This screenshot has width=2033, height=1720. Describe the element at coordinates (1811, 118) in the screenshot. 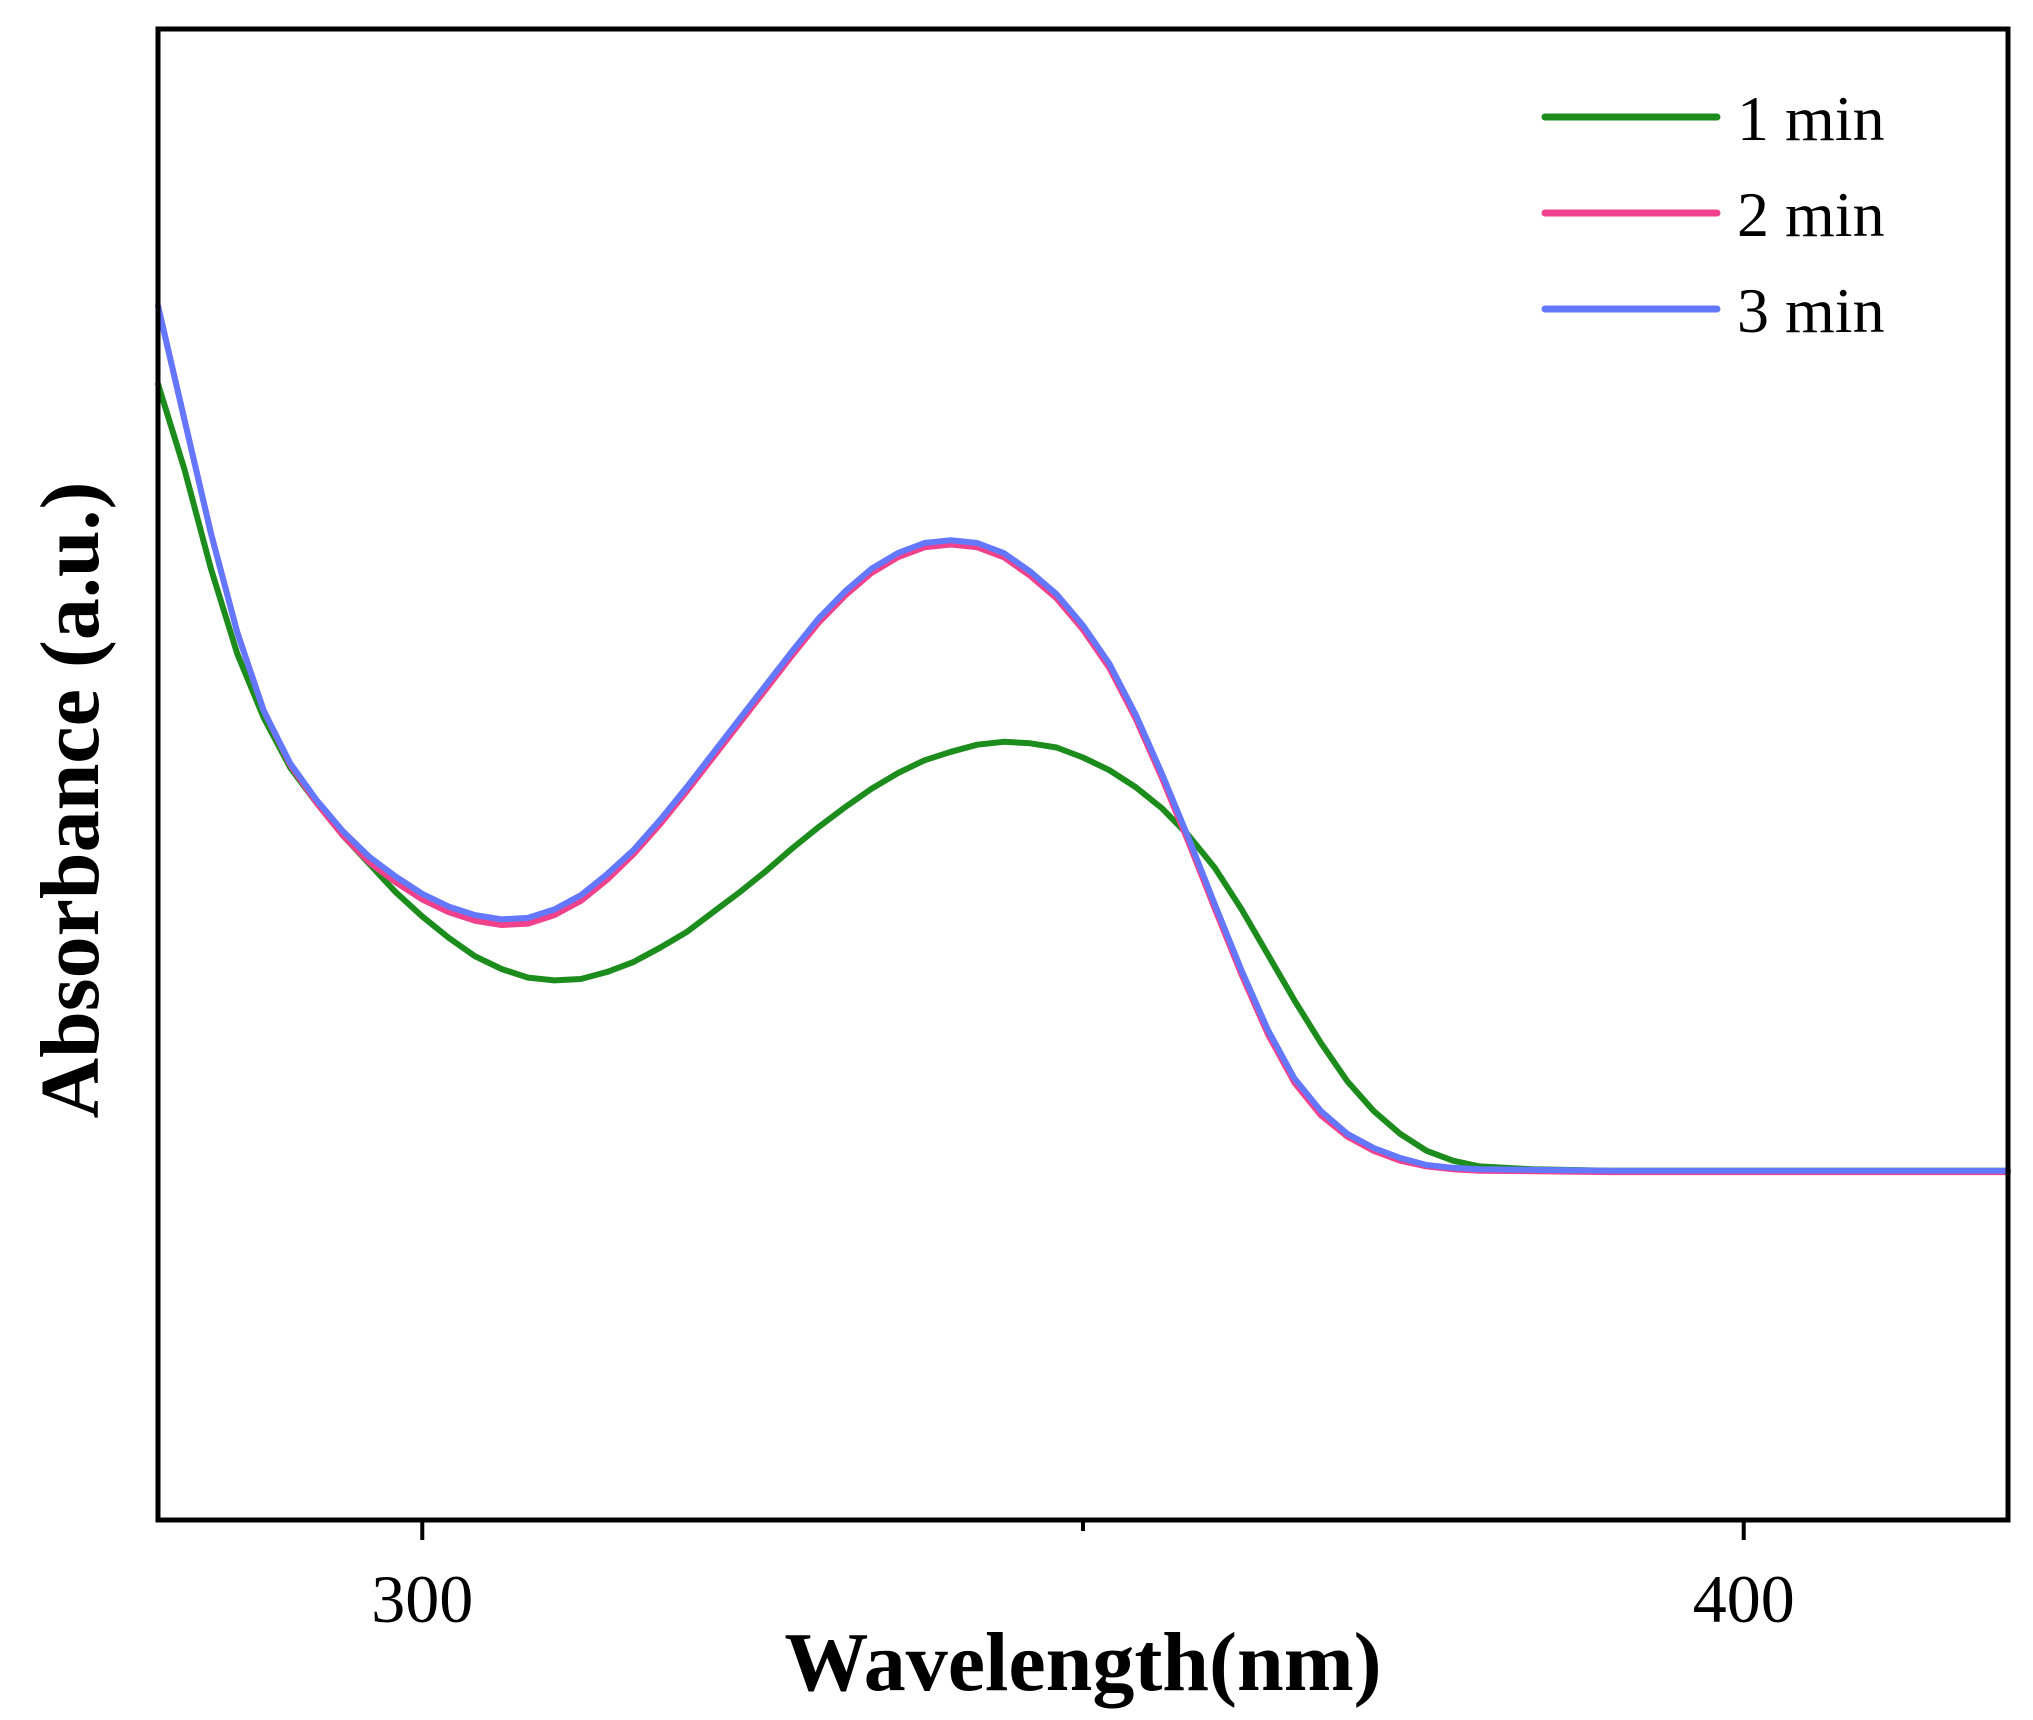

I see `legend-label-1: 1 min` at that location.